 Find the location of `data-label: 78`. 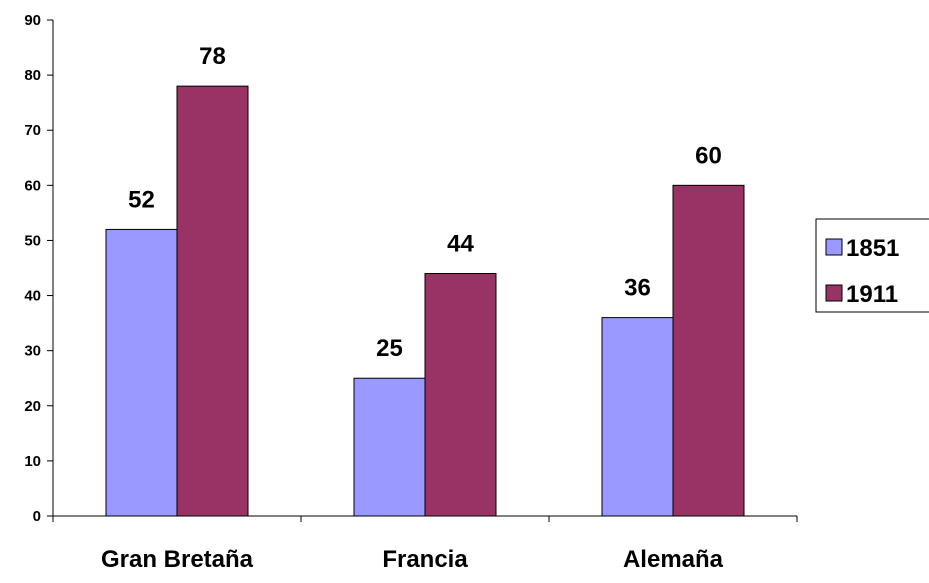

data-label: 78 is located at coordinates (212, 56).